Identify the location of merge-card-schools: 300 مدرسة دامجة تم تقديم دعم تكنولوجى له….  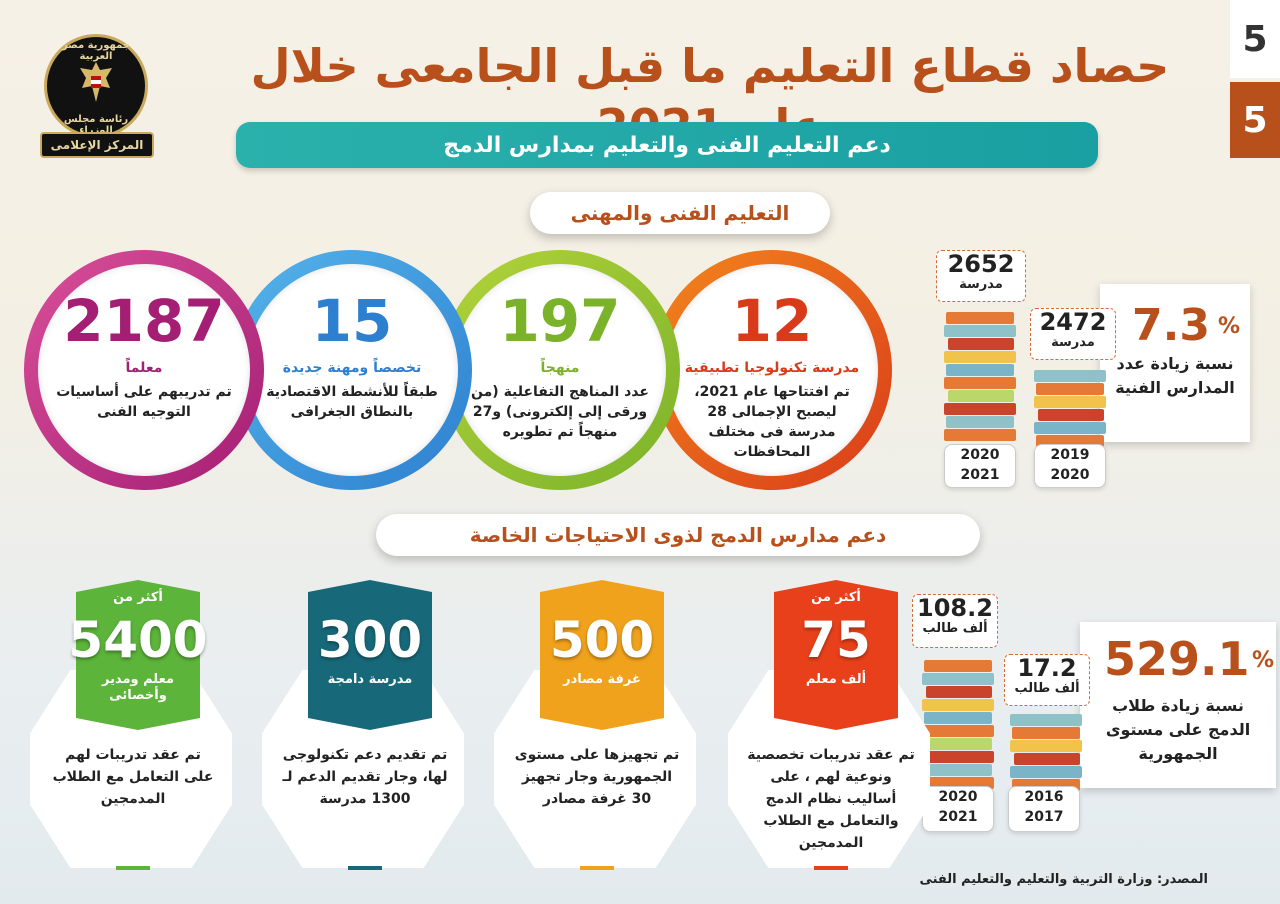
(363, 726).